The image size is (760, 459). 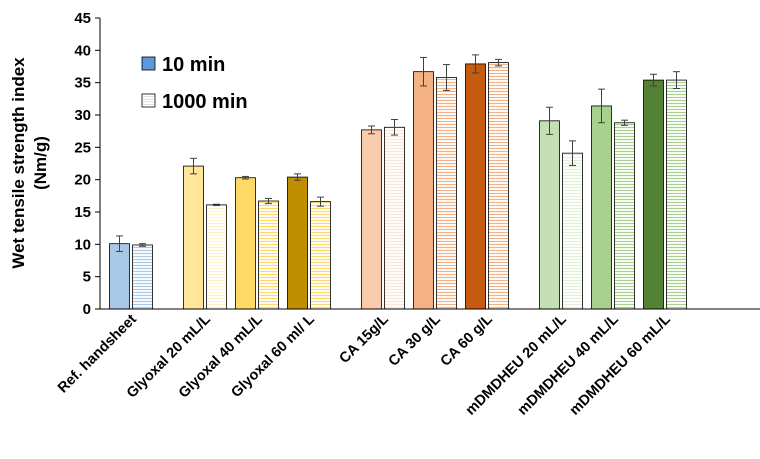 What do you see at coordinates (194, 83) in the screenshot?
I see `legend: 10 min 1000 min` at bounding box center [194, 83].